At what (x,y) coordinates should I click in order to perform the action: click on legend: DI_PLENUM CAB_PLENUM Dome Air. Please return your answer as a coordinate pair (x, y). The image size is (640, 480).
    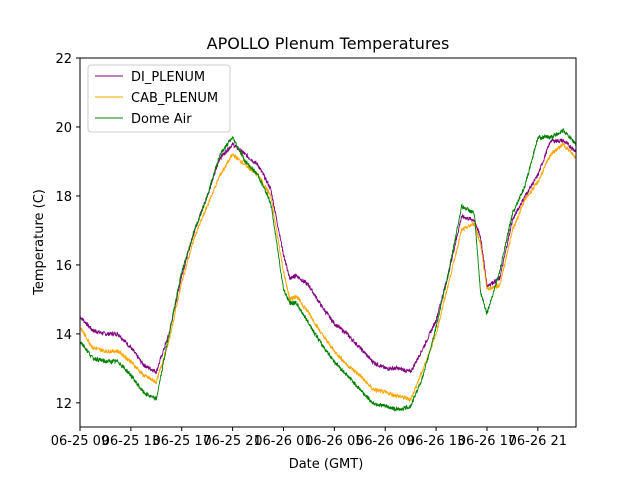
    Looking at the image, I should click on (159, 98).